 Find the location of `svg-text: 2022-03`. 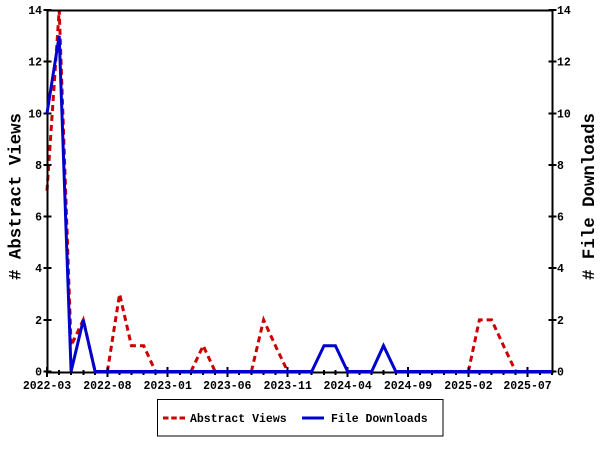

svg-text: 2022-03 is located at coordinates (47, 386).